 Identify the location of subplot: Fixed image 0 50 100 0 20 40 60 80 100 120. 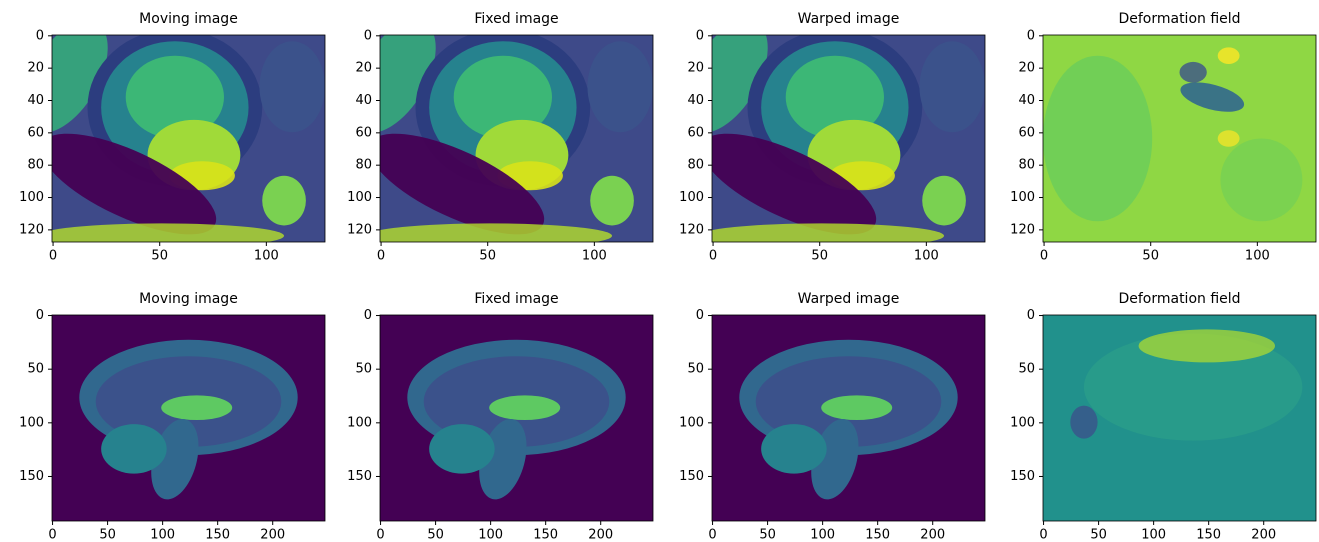
(500, 137).